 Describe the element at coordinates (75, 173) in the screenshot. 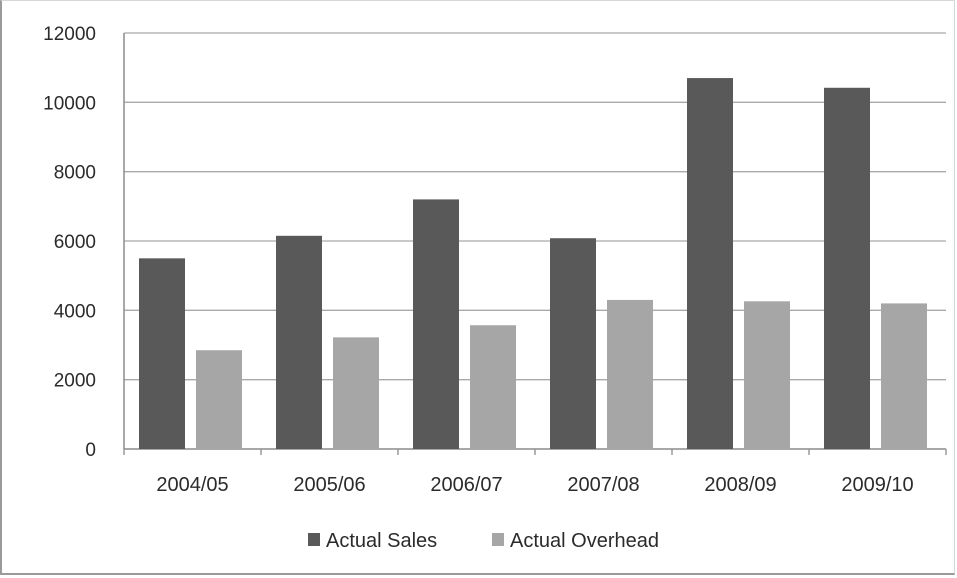

I see `y-tick-label: 8000` at that location.